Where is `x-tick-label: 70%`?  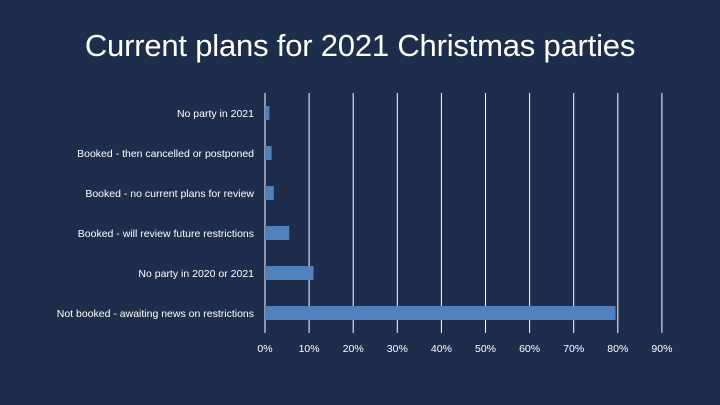 x-tick-label: 70% is located at coordinates (573, 349).